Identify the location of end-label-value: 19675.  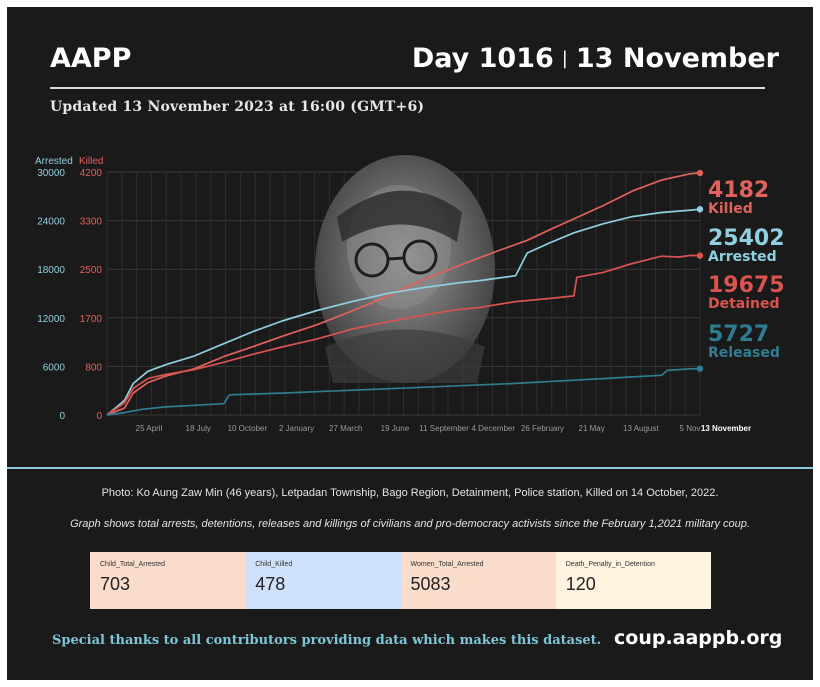
(746, 285).